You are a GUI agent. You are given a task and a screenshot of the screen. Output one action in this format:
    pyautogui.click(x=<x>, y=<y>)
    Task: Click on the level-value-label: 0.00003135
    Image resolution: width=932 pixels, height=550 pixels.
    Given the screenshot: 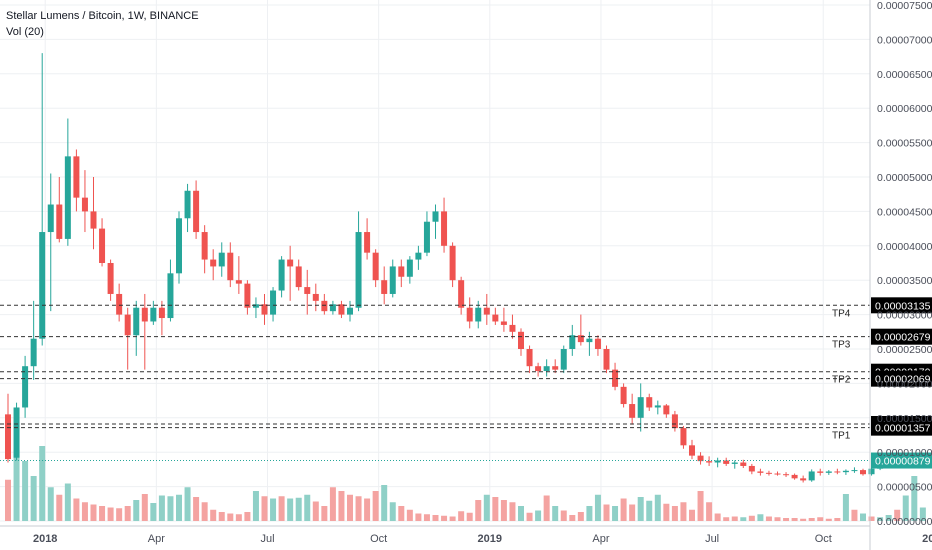 What is the action you would take?
    pyautogui.click(x=903, y=306)
    